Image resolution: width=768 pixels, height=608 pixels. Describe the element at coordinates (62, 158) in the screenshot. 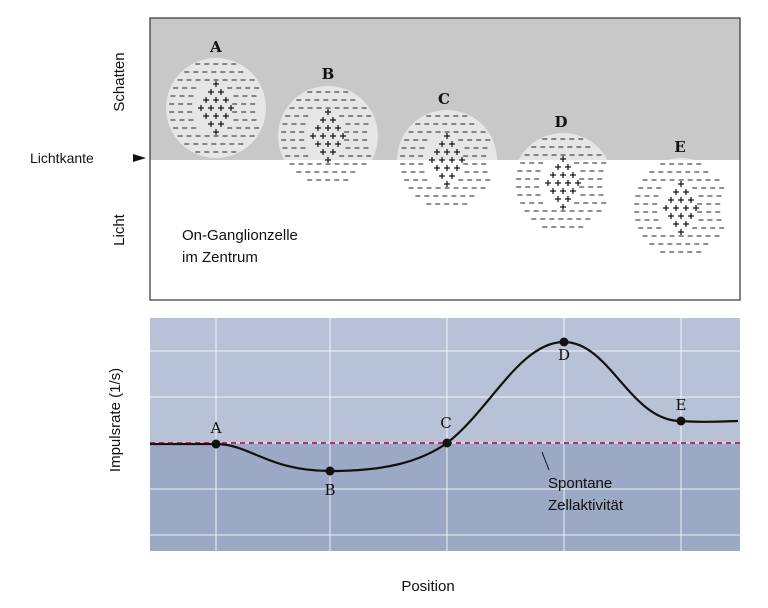

I see `edge-label: Lichtkante` at that location.